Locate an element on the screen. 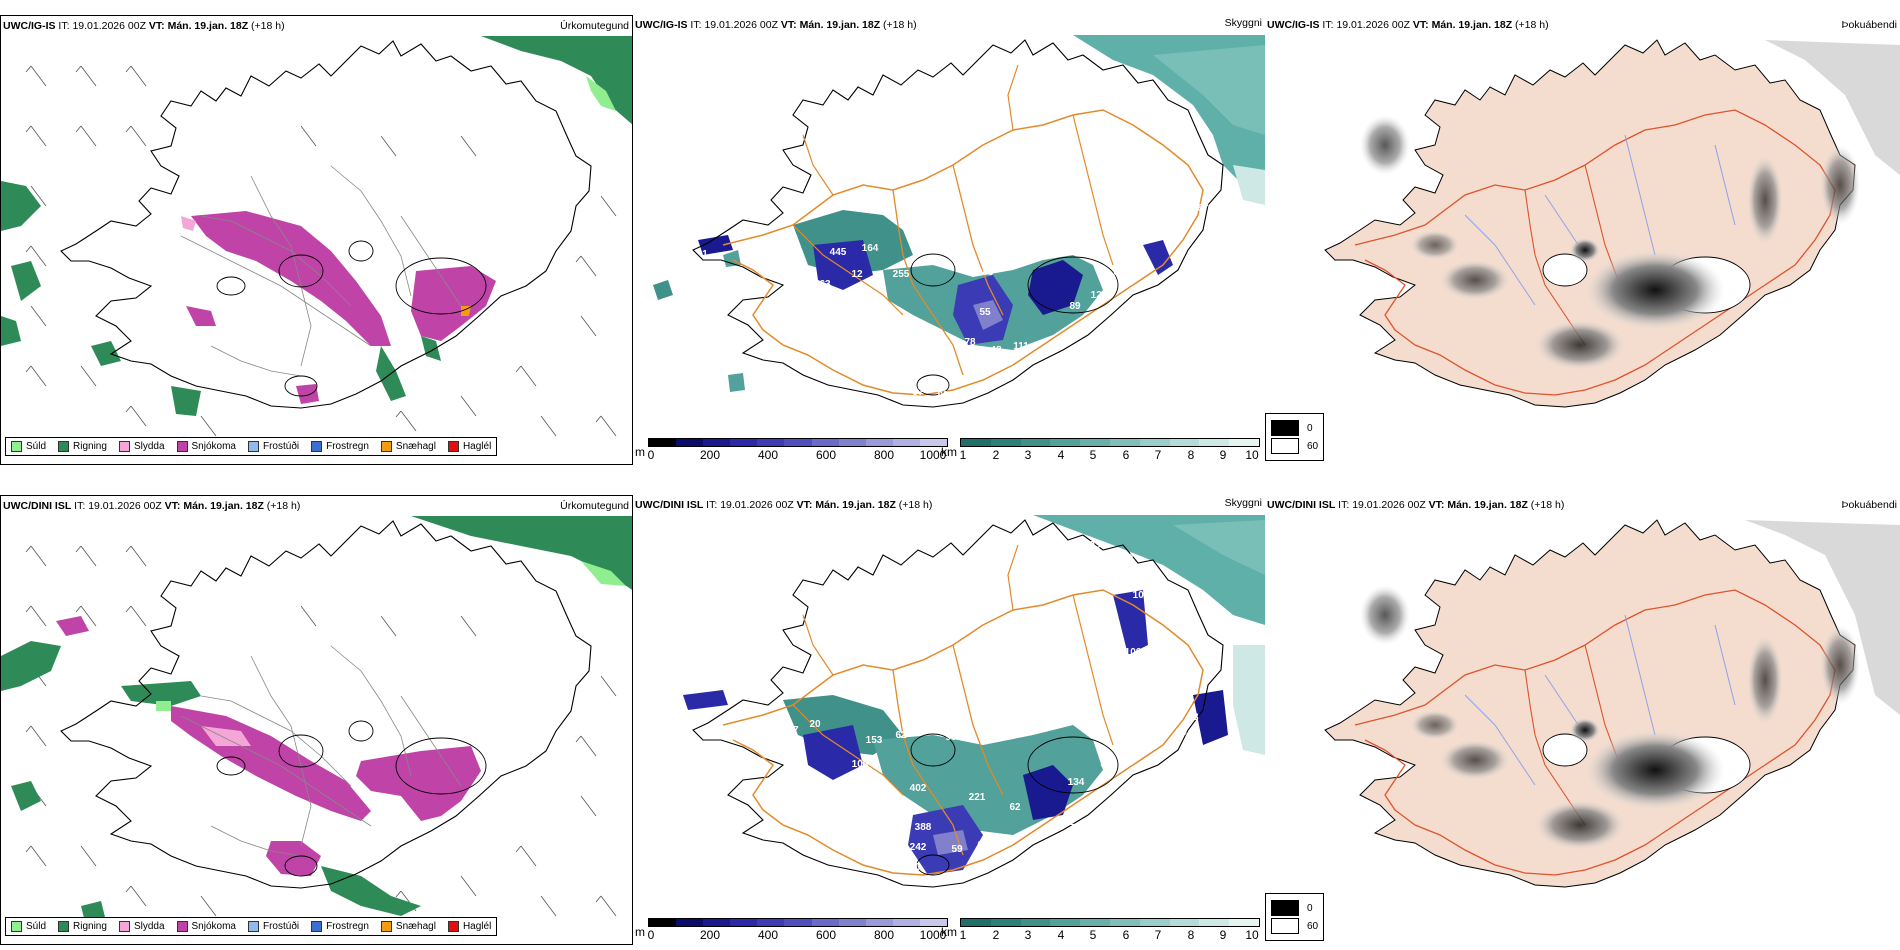 The height and width of the screenshot is (950, 1900). cloud-label: 88 is located at coordinates (1153, 700).